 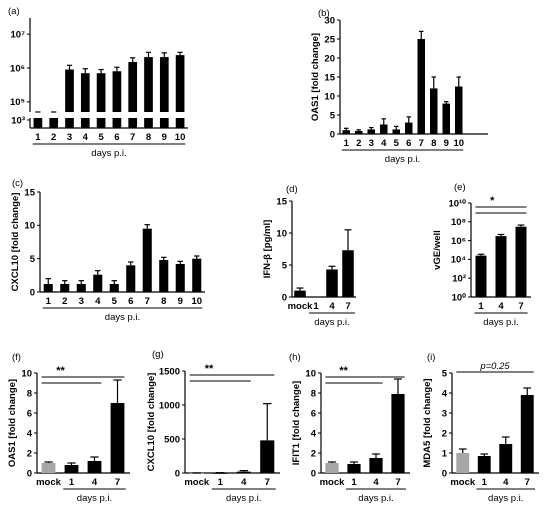 What do you see at coordinates (172, 439) in the screenshot?
I see `y-tick-label: 500` at bounding box center [172, 439].